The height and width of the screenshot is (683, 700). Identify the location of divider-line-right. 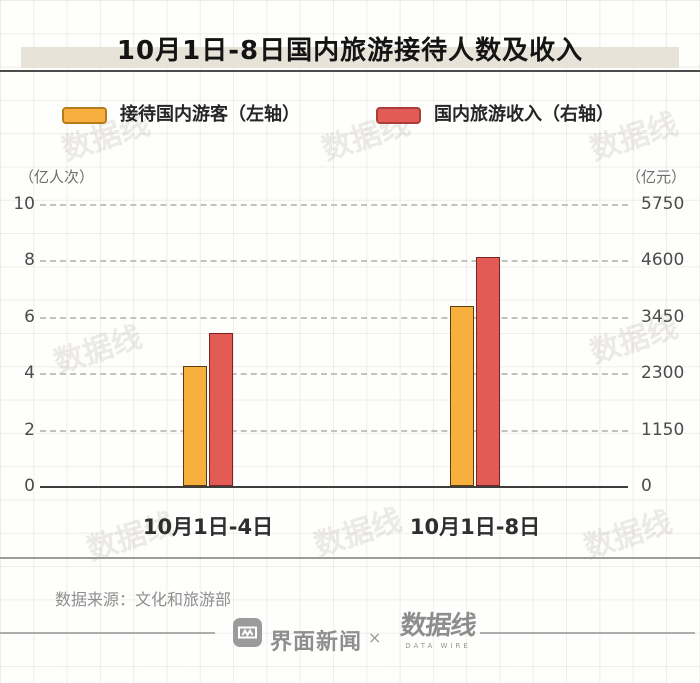
(587, 633).